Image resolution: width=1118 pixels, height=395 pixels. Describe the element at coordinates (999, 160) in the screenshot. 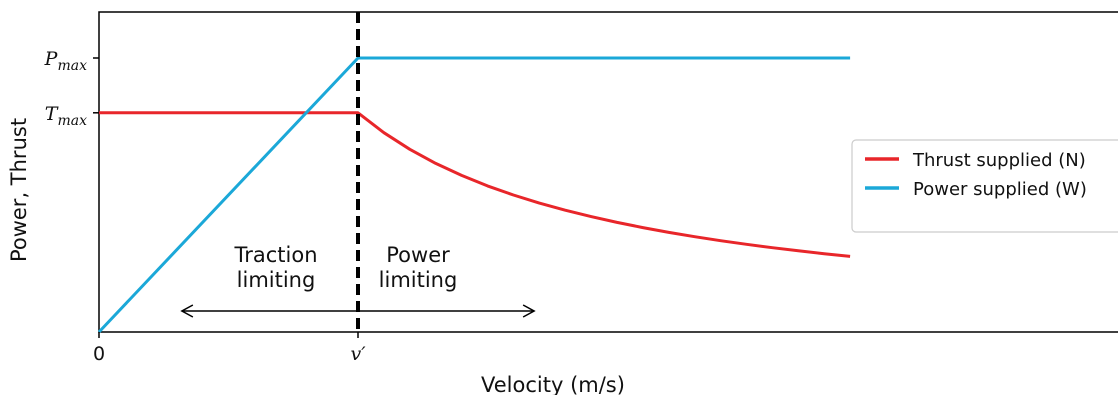

I see `legend-label-thrust: Thrust supplied (N)` at that location.